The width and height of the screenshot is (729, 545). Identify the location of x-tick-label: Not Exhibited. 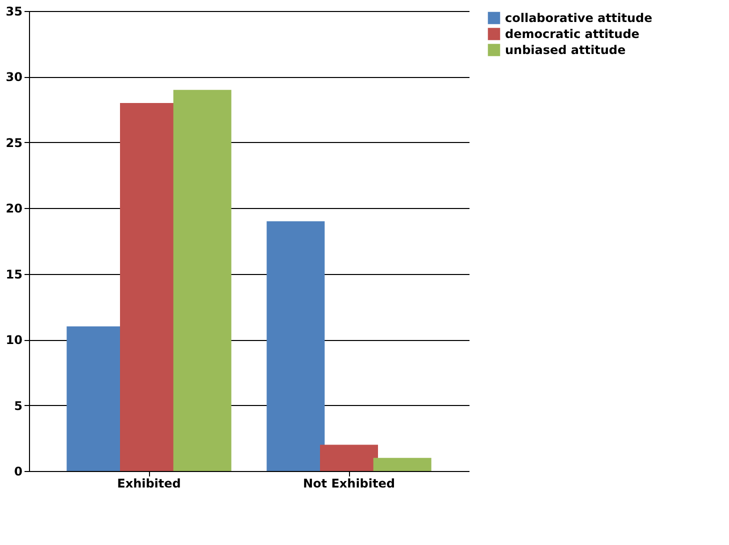
(349, 483).